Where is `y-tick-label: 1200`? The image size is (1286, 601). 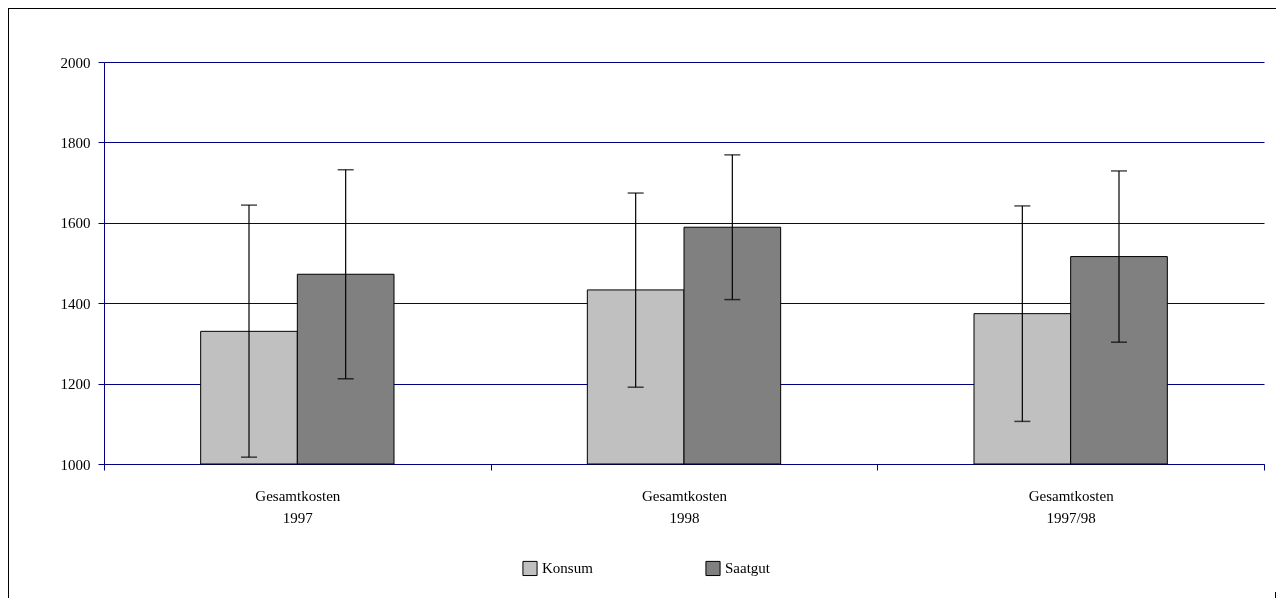 y-tick-label: 1200 is located at coordinates (75, 384).